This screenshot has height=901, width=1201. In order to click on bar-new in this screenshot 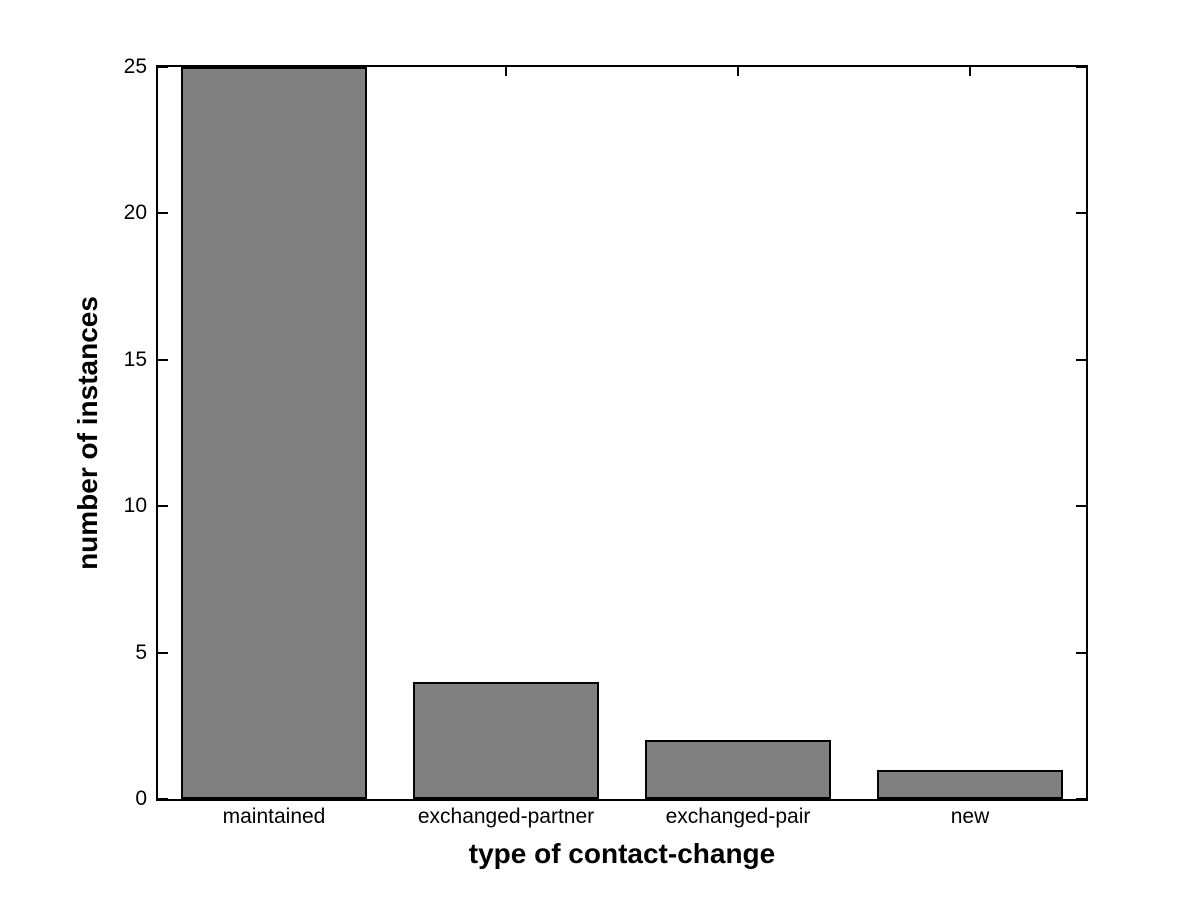, I will do `click(970, 784)`.